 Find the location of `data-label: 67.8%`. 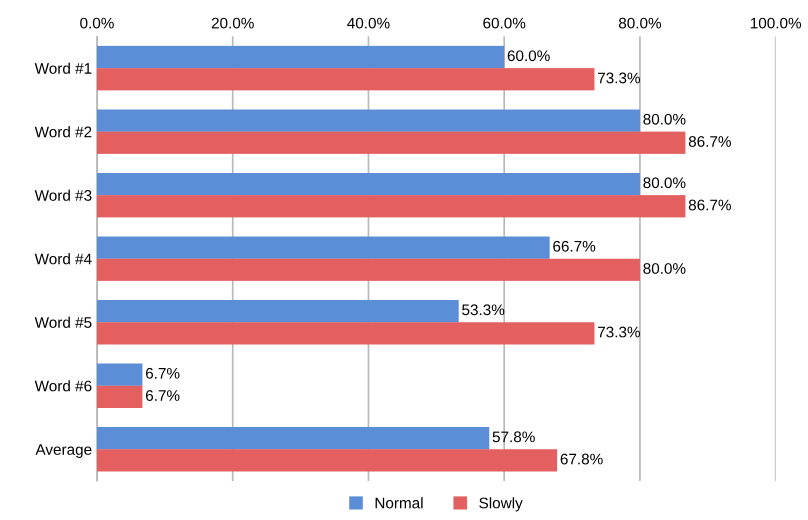

data-label: 67.8% is located at coordinates (581, 459).